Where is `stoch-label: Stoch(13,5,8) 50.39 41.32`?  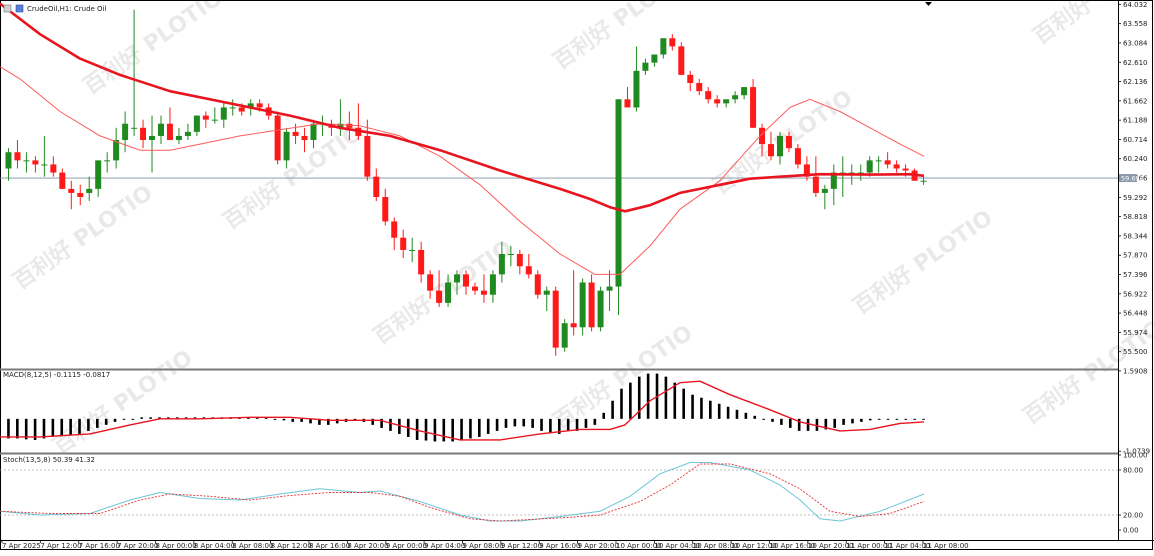 stoch-label: Stoch(13,5,8) 50.39 41.32 is located at coordinates (49, 460).